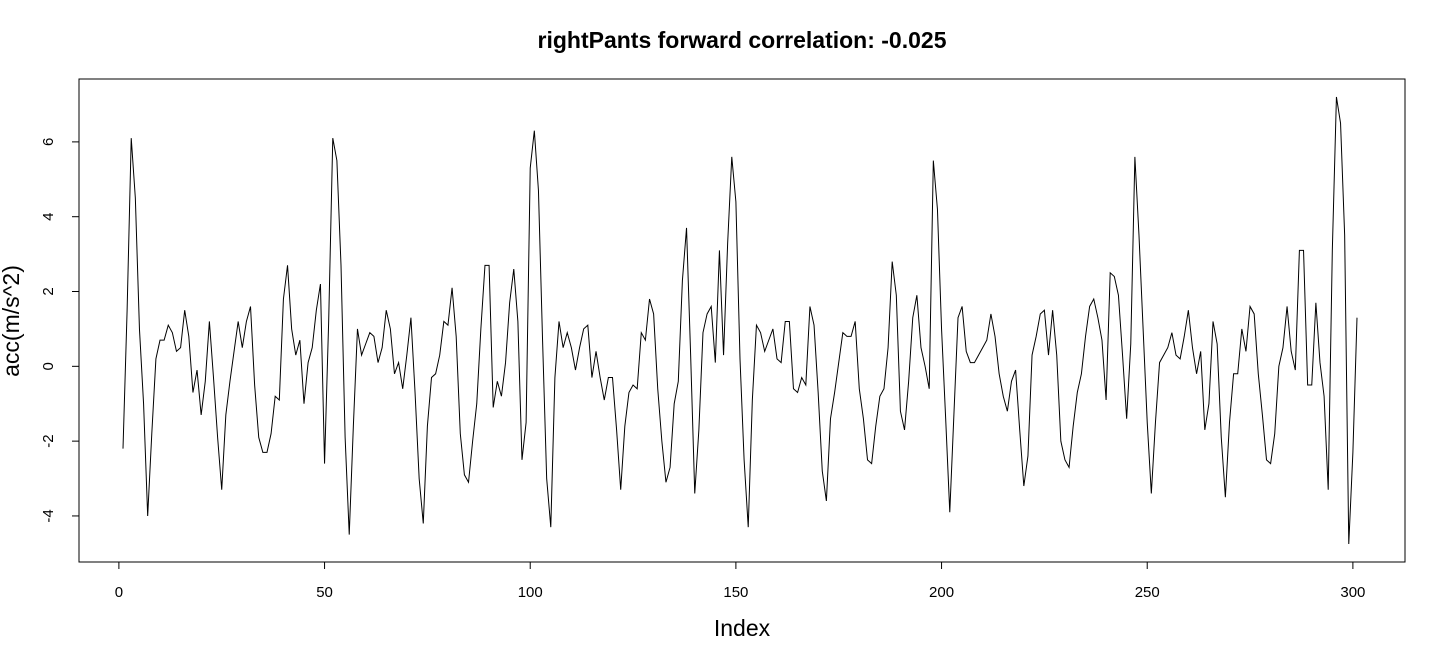  I want to click on y-axis-label: acc(m/s^2), so click(12, 321).